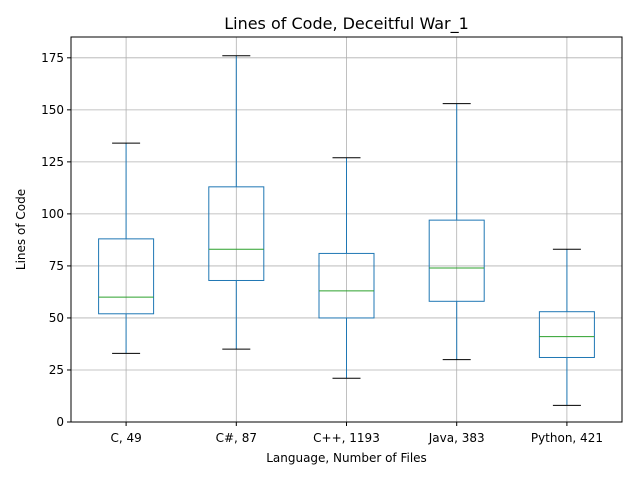 This screenshot has width=640, height=480. Describe the element at coordinates (456, 438) in the screenshot. I see `x-tick-label: Java, 383` at that location.